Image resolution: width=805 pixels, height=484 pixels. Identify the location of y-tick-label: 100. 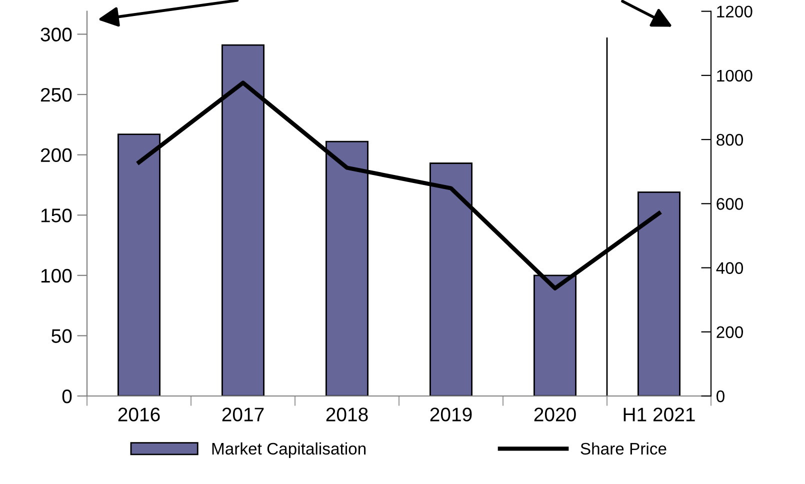
(56, 275).